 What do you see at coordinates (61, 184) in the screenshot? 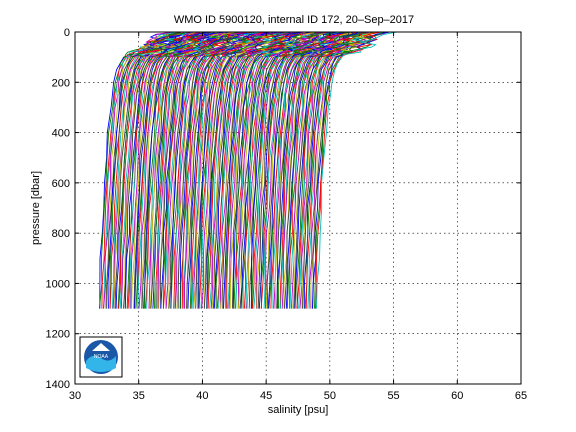
I see `y-tick-label: 600` at bounding box center [61, 184].